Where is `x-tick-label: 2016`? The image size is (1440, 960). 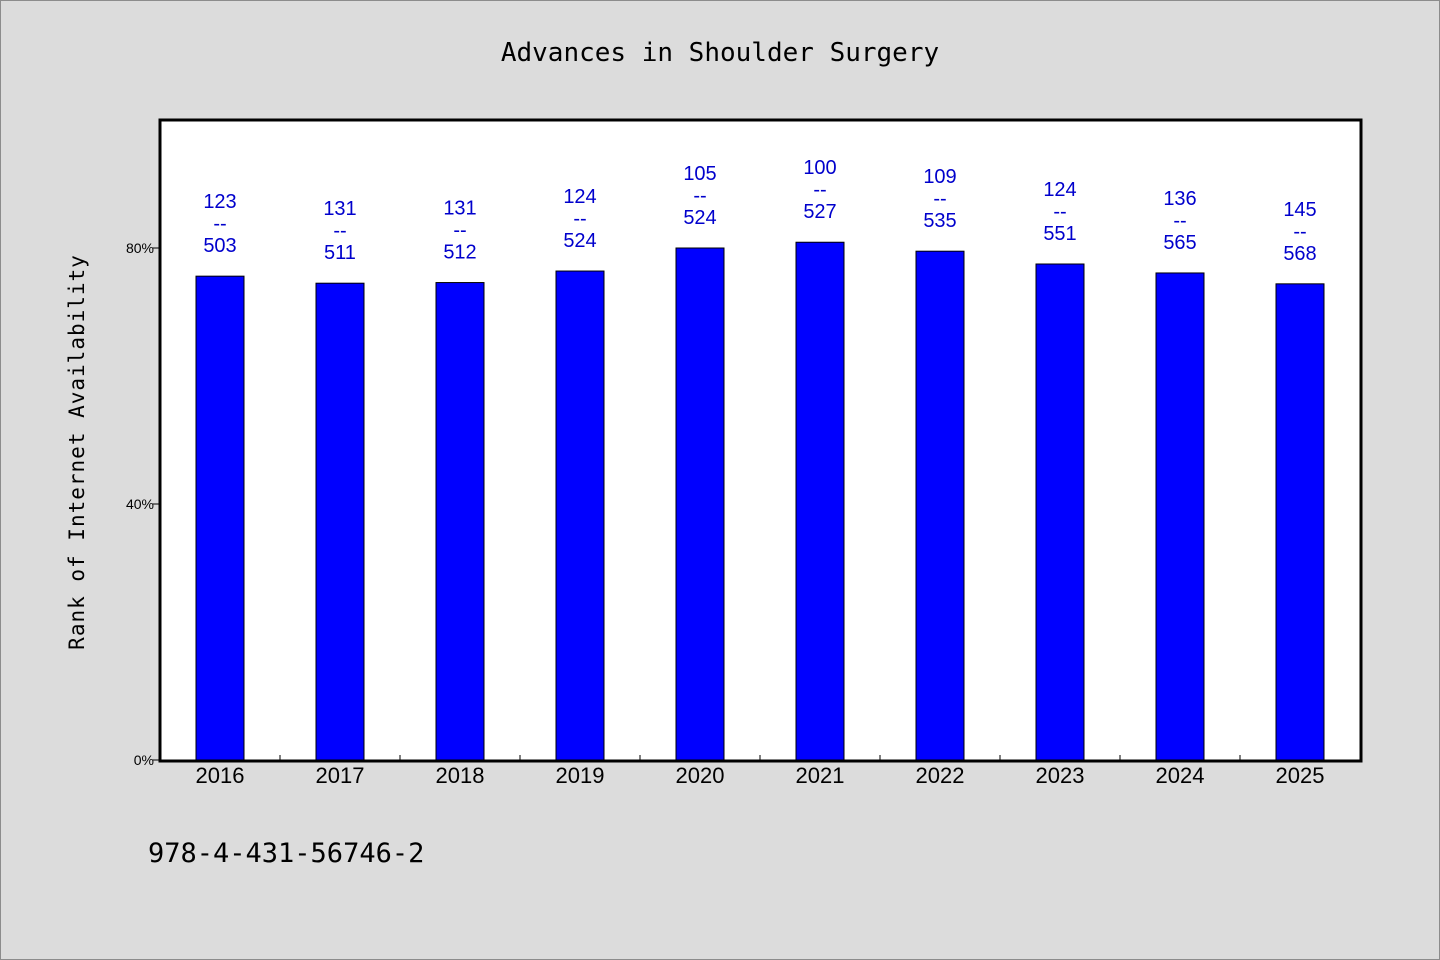 x-tick-label: 2016 is located at coordinates (220, 775).